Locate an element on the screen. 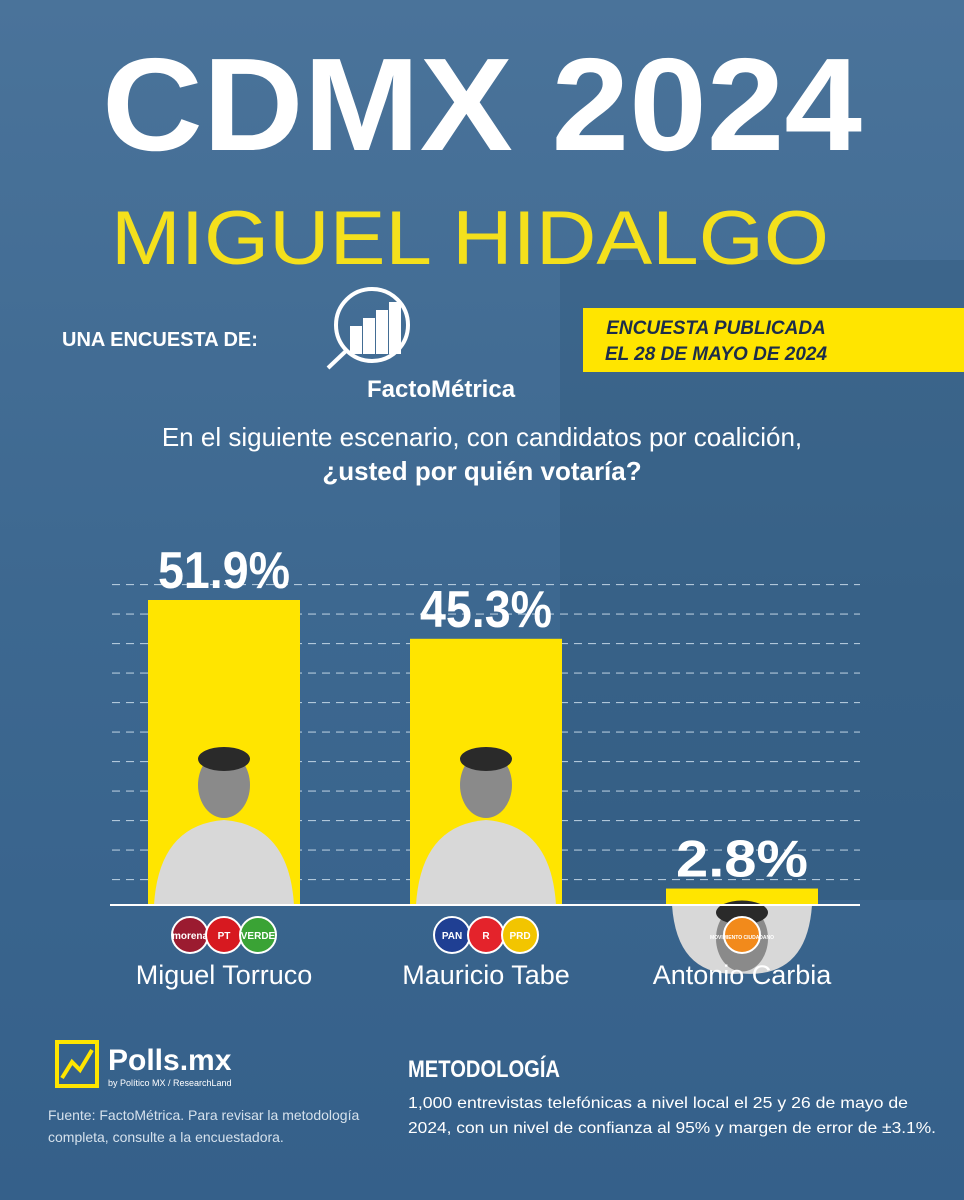 The image size is (964, 1200). party-name: PRD is located at coordinates (519, 936).